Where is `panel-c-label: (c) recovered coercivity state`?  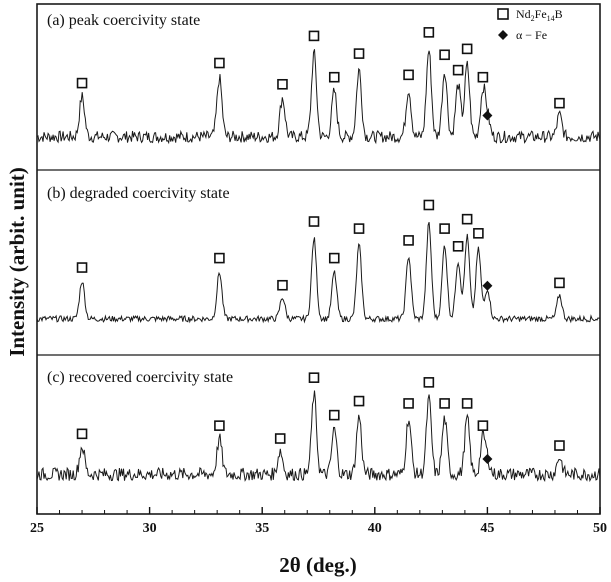
panel-c-label: (c) recovered coercivity state is located at coordinates (140, 377).